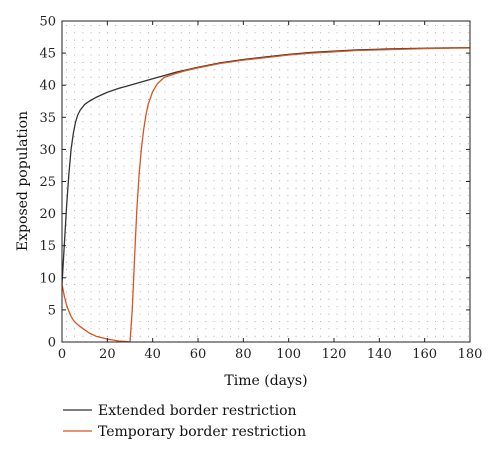 The image size is (500, 458). What do you see at coordinates (47, 22) in the screenshot?
I see `y-tick-label: 50` at bounding box center [47, 22].